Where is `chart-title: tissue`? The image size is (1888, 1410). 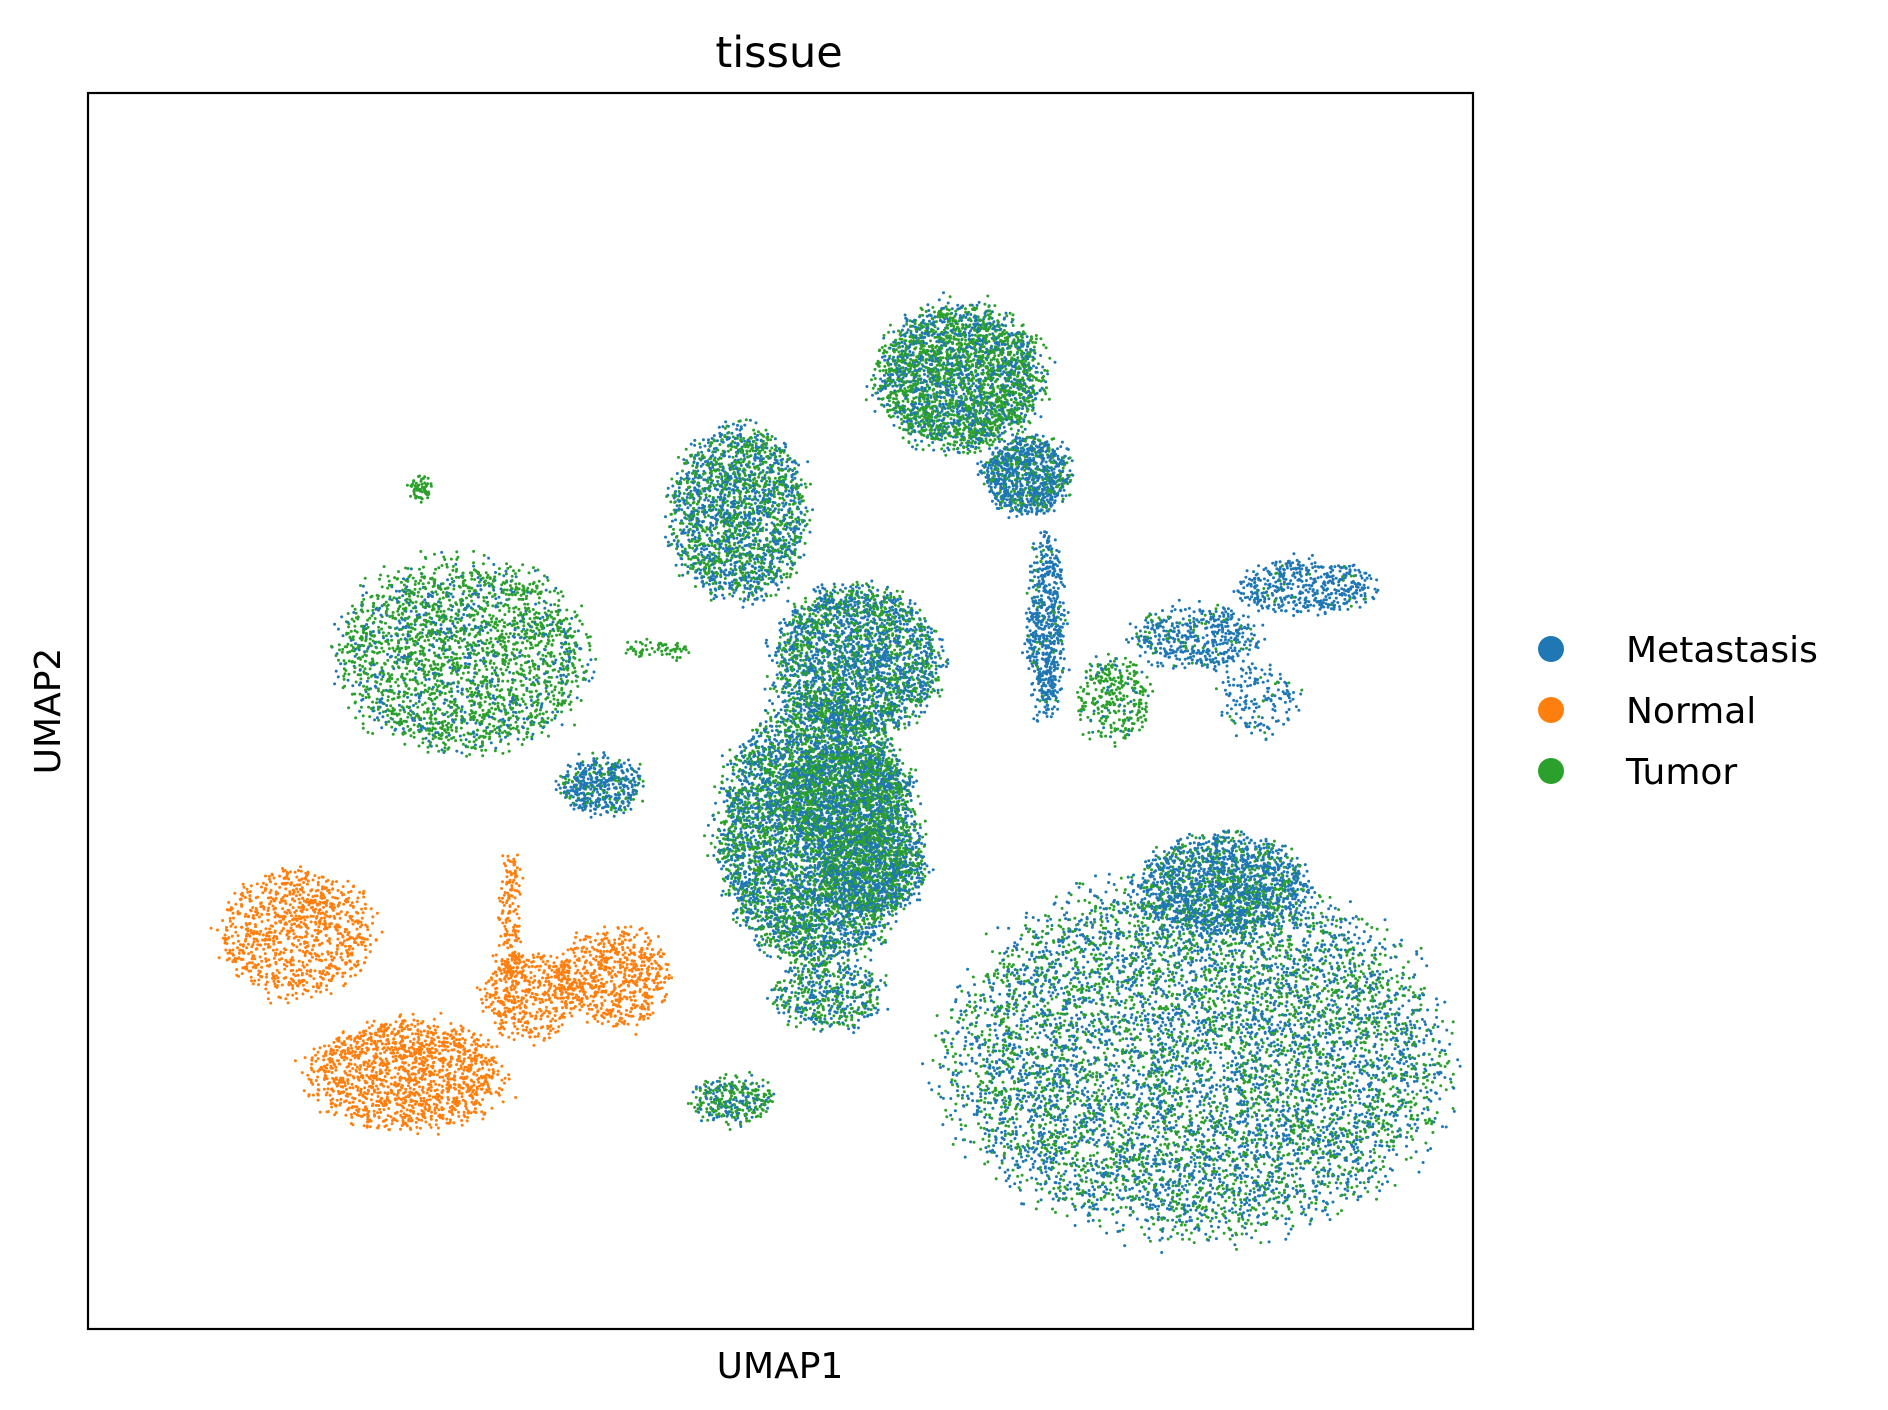
chart-title: tissue is located at coordinates (778, 53).